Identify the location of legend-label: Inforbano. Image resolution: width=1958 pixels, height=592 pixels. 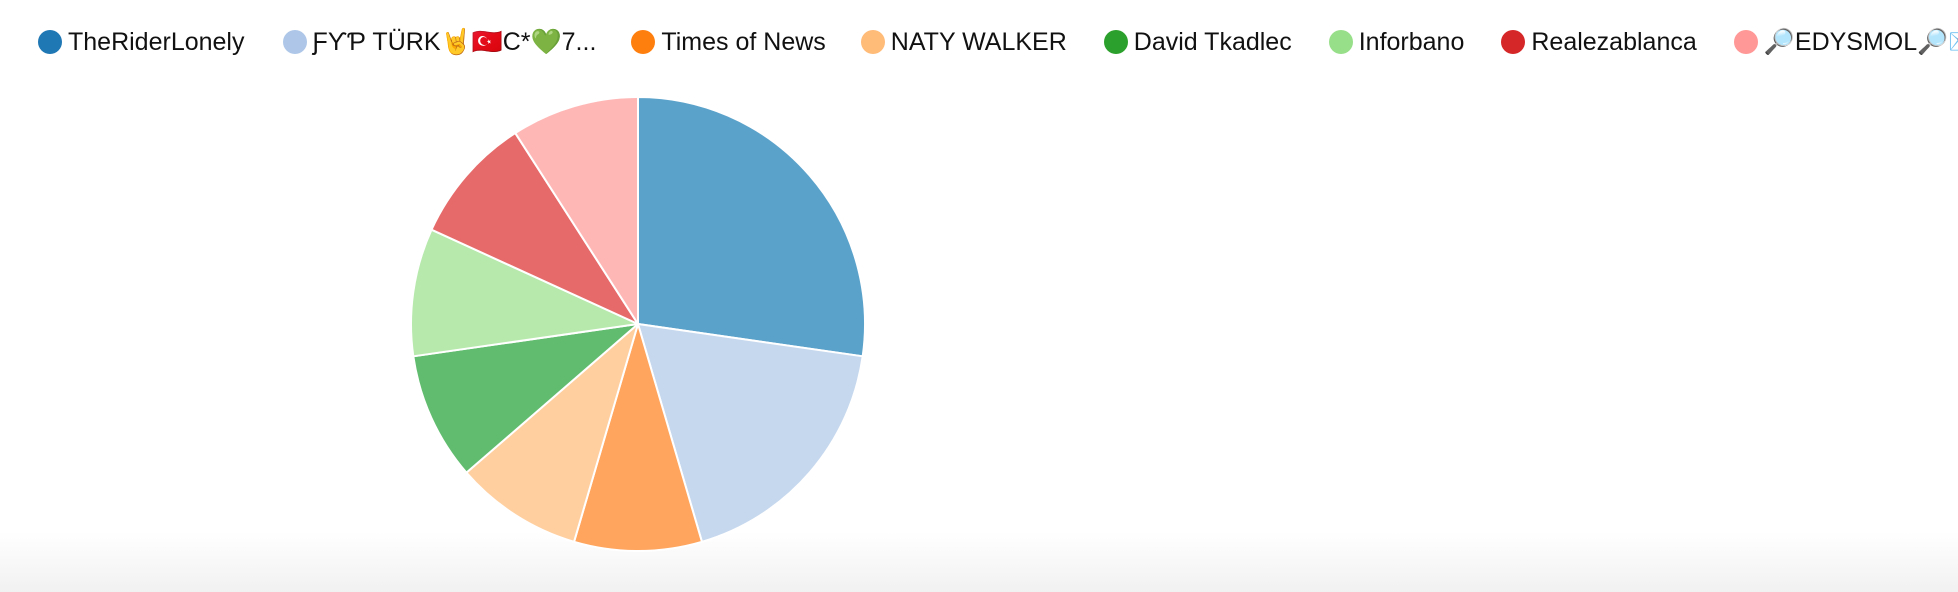
(1411, 42).